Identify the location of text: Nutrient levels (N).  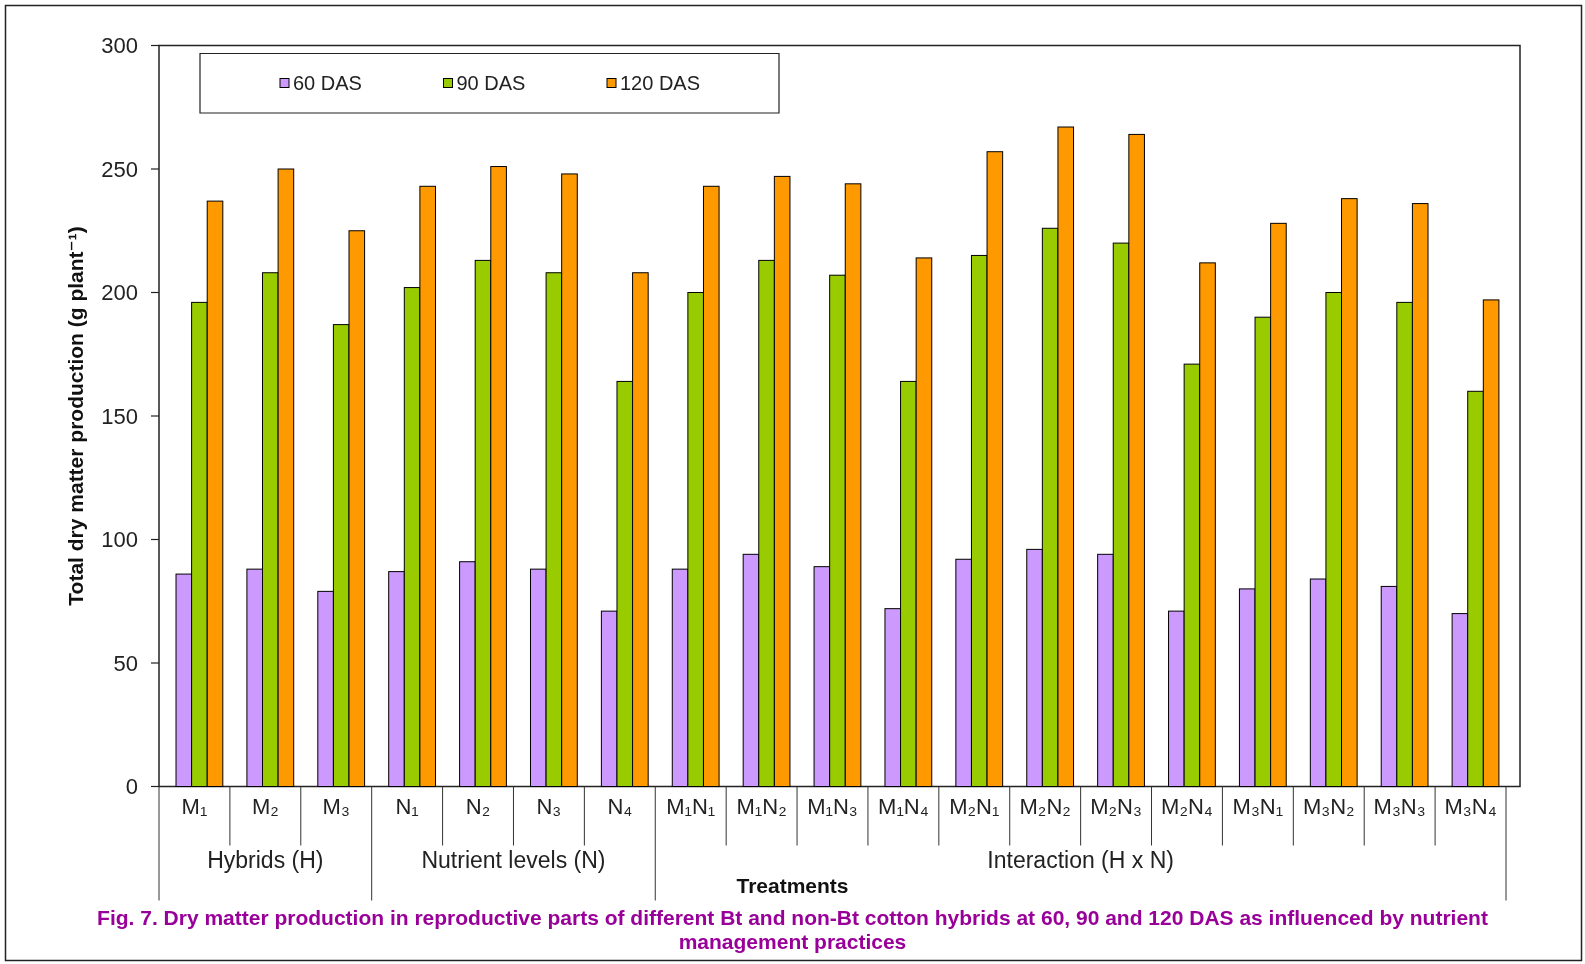
(513, 859).